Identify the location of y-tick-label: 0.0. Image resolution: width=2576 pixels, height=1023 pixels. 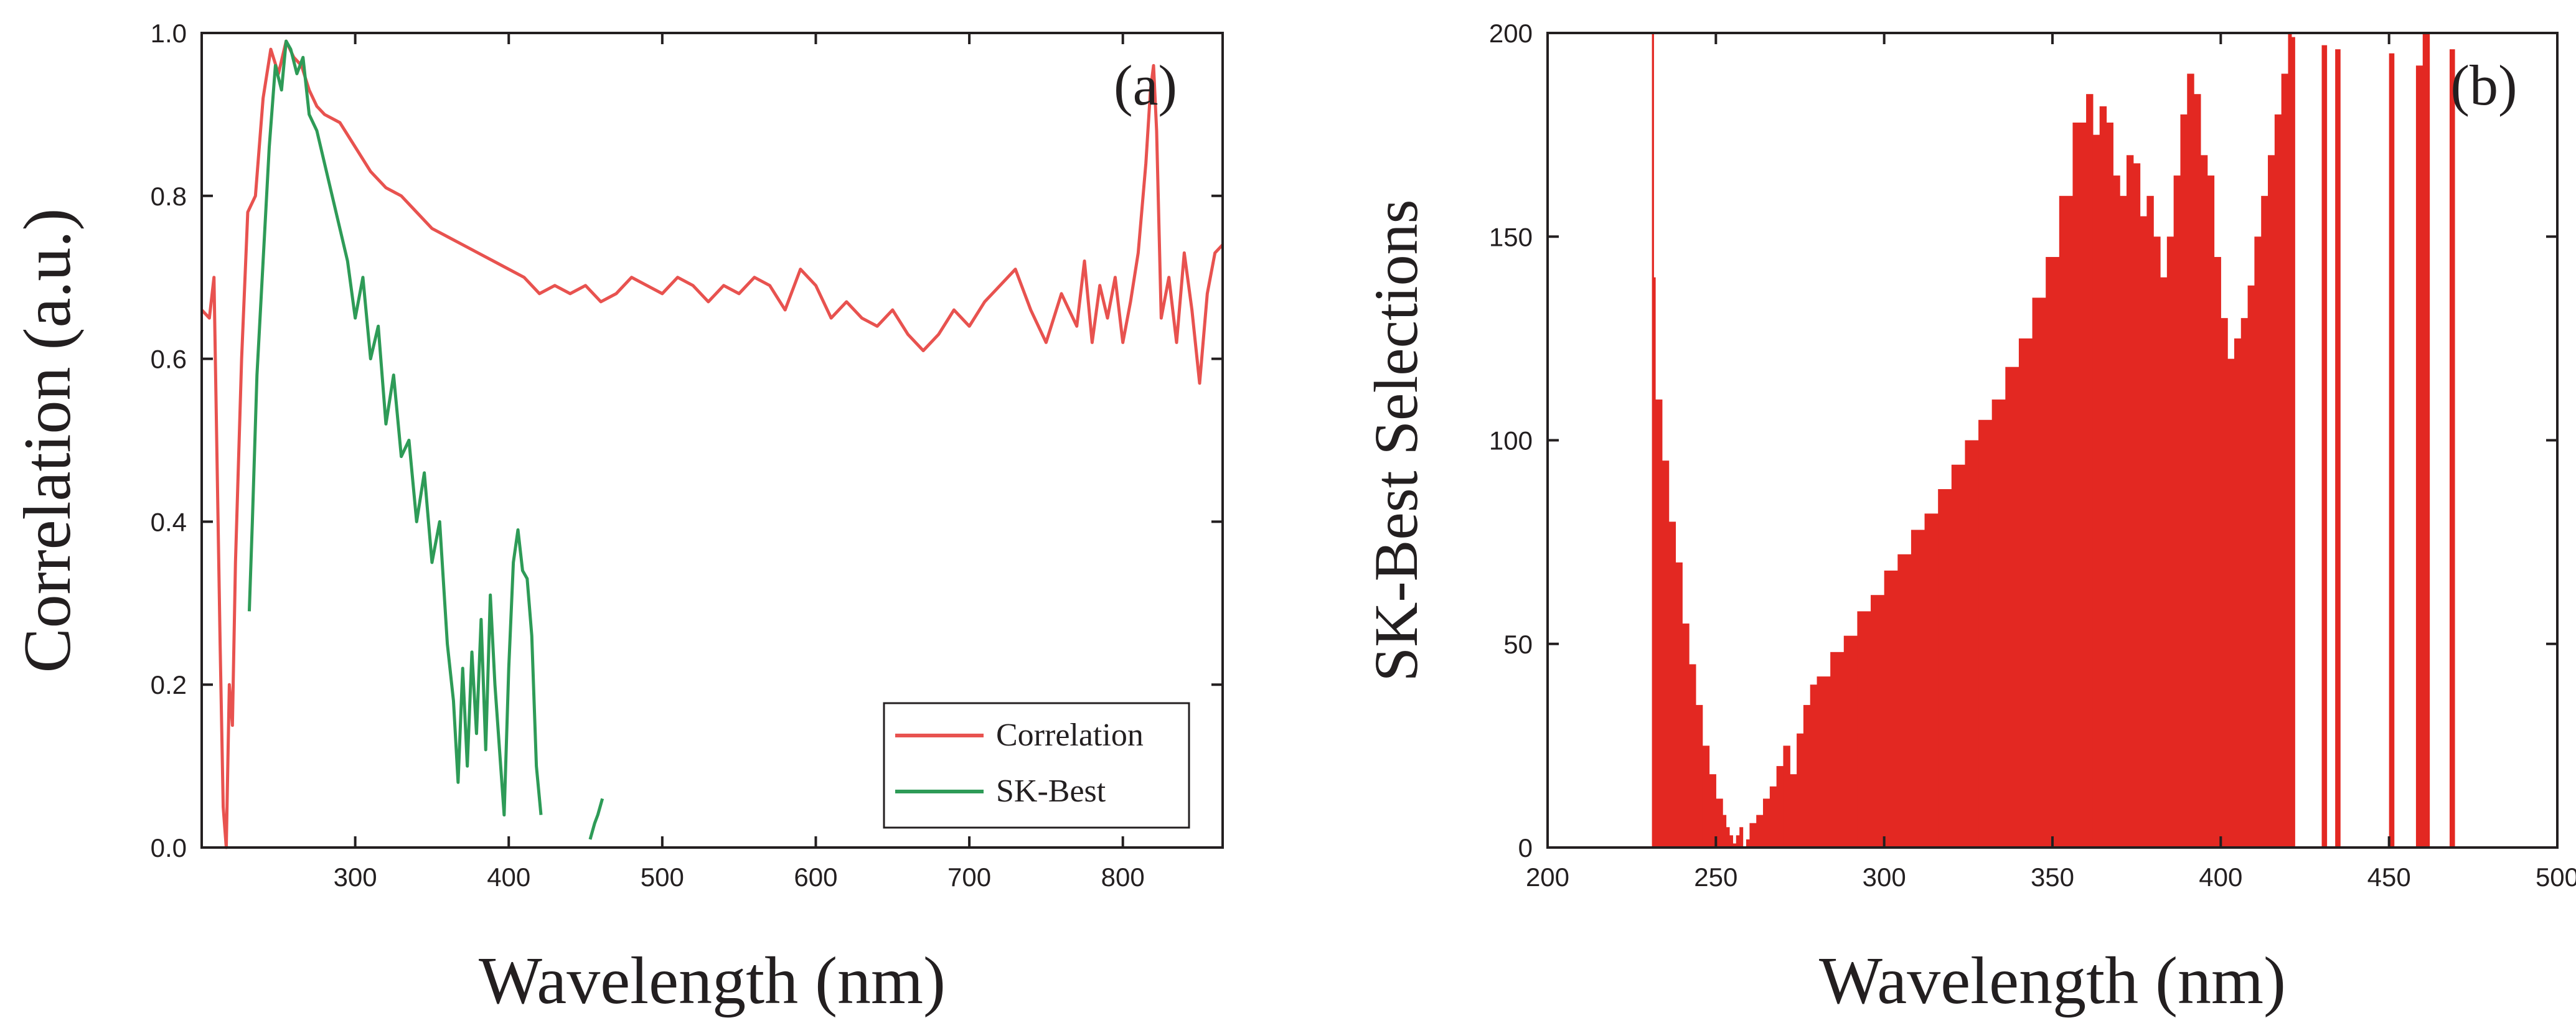
(169, 847).